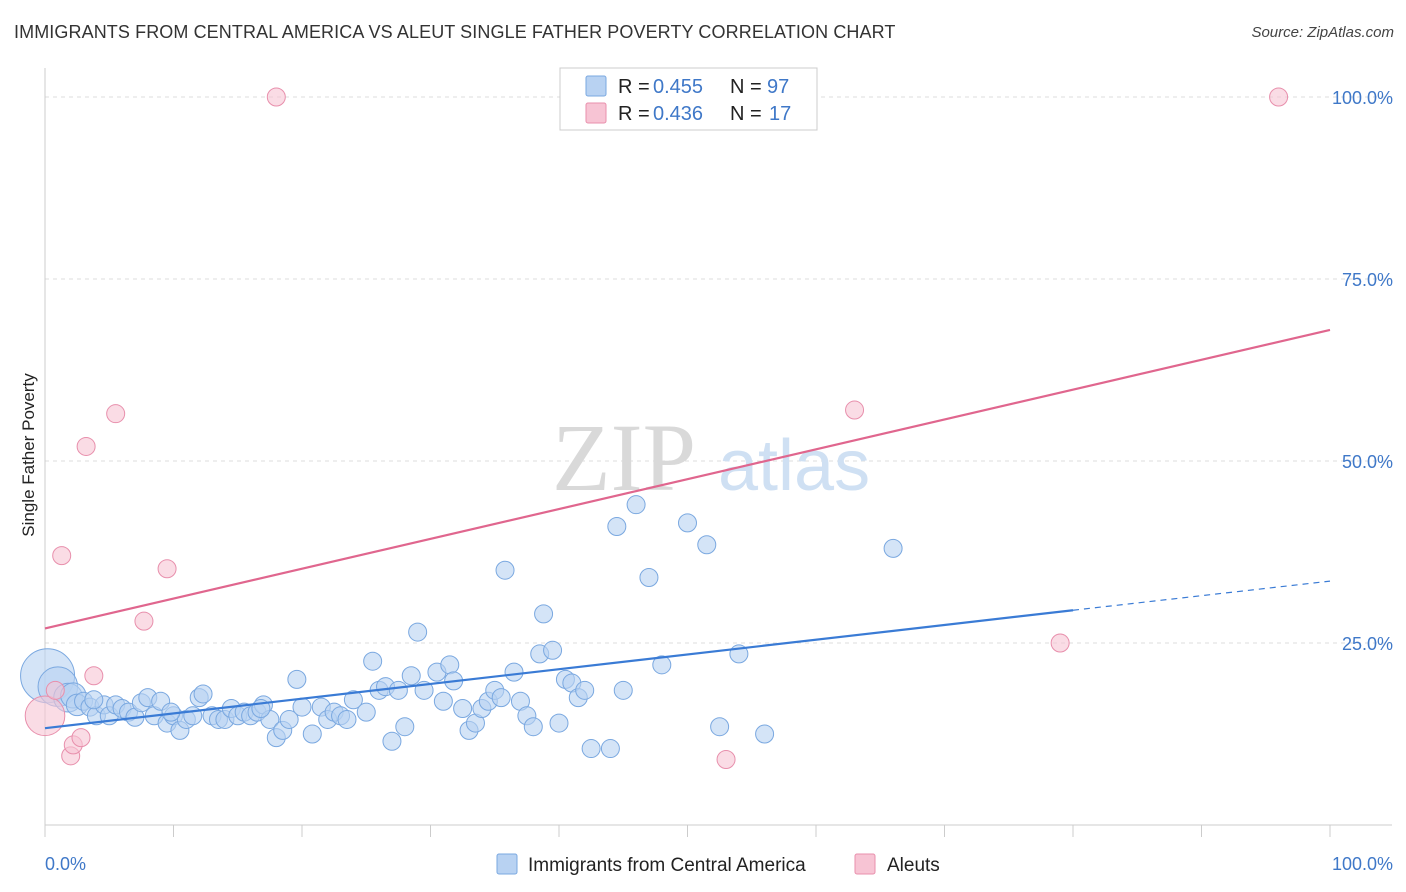  Describe the element at coordinates (1362, 98) in the screenshot. I see `y-tick-label: 100.0%` at that location.